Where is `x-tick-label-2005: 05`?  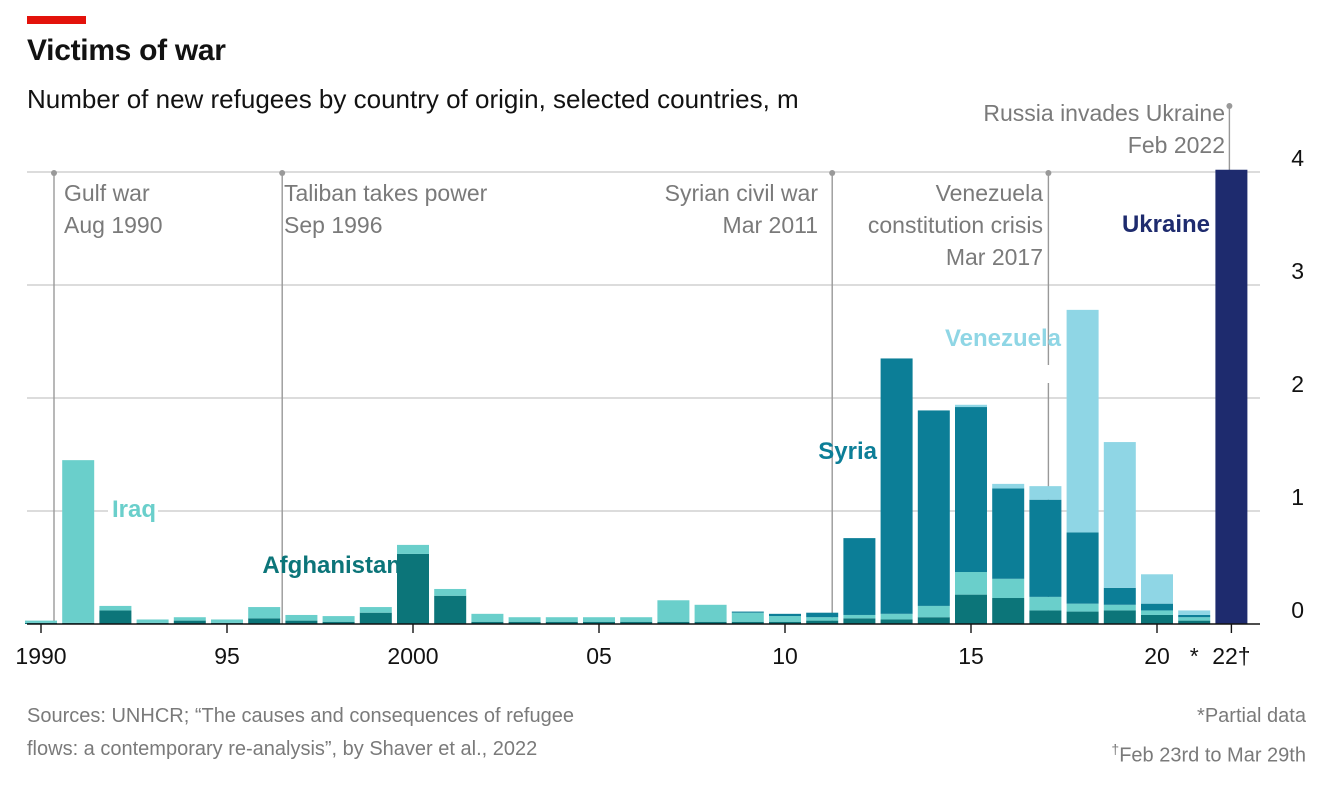
x-tick-label-2005: 05 is located at coordinates (599, 656).